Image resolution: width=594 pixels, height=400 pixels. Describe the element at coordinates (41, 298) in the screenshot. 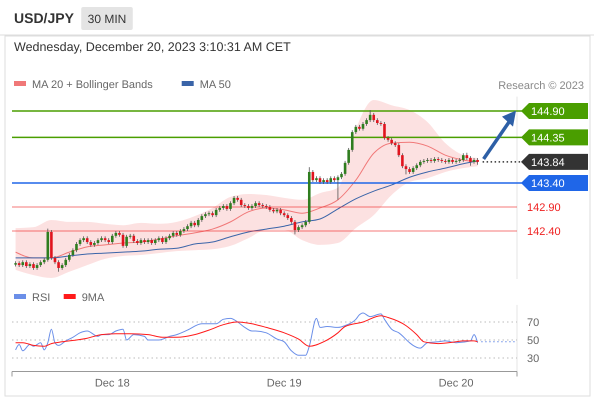

I see `legend-label: RSI` at that location.